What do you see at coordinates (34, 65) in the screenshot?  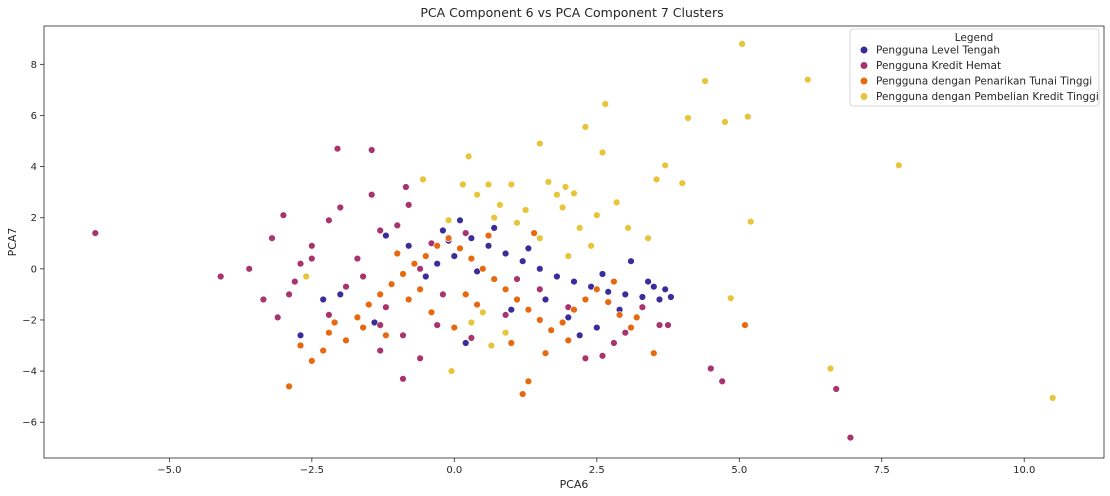 I see `y-tick-label: 8` at bounding box center [34, 65].